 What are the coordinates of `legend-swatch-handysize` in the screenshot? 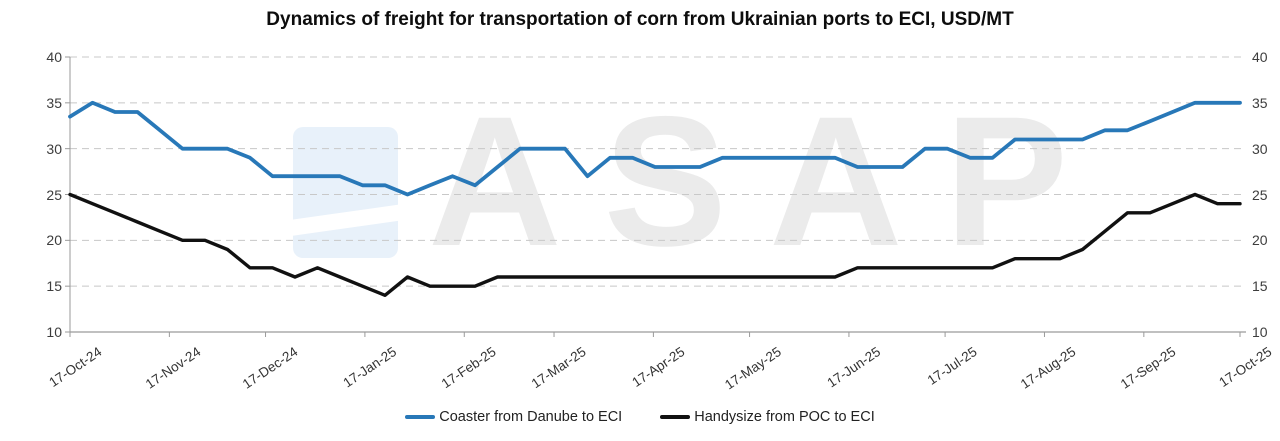 It's located at (675, 417).